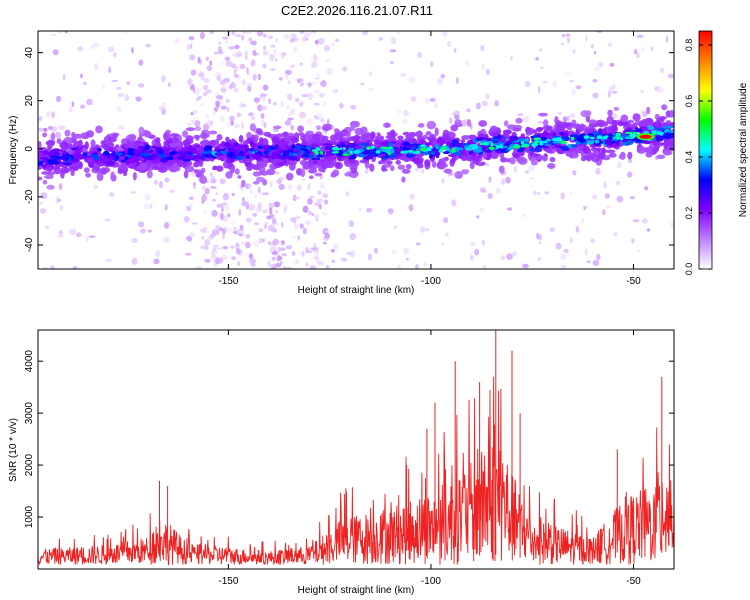  I want to click on colorbar-label: Normalized spectral amplitude, so click(743, 149).